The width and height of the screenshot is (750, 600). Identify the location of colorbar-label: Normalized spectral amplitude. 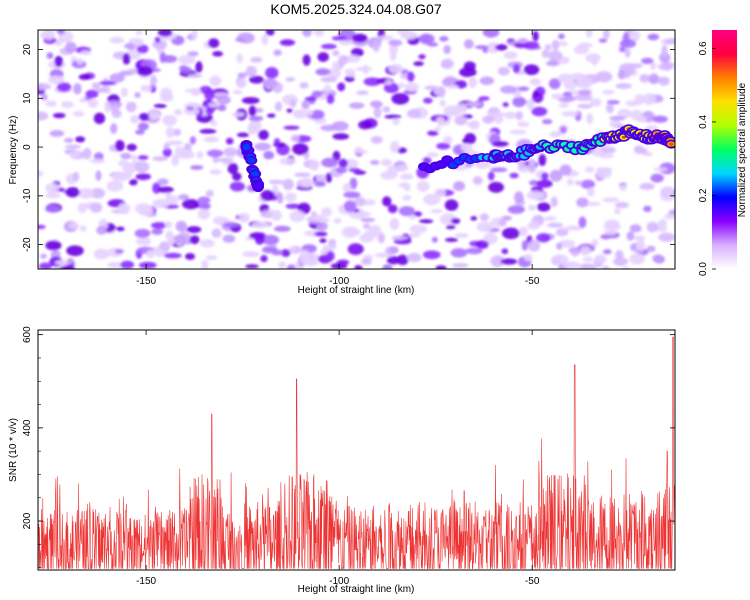
(742, 149).